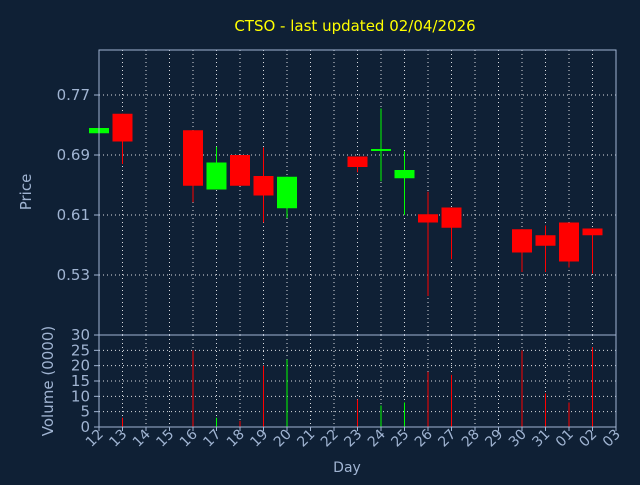 The height and width of the screenshot is (485, 640). What do you see at coordinates (80, 335) in the screenshot?
I see `volume-tick-label: 30` at bounding box center [80, 335].